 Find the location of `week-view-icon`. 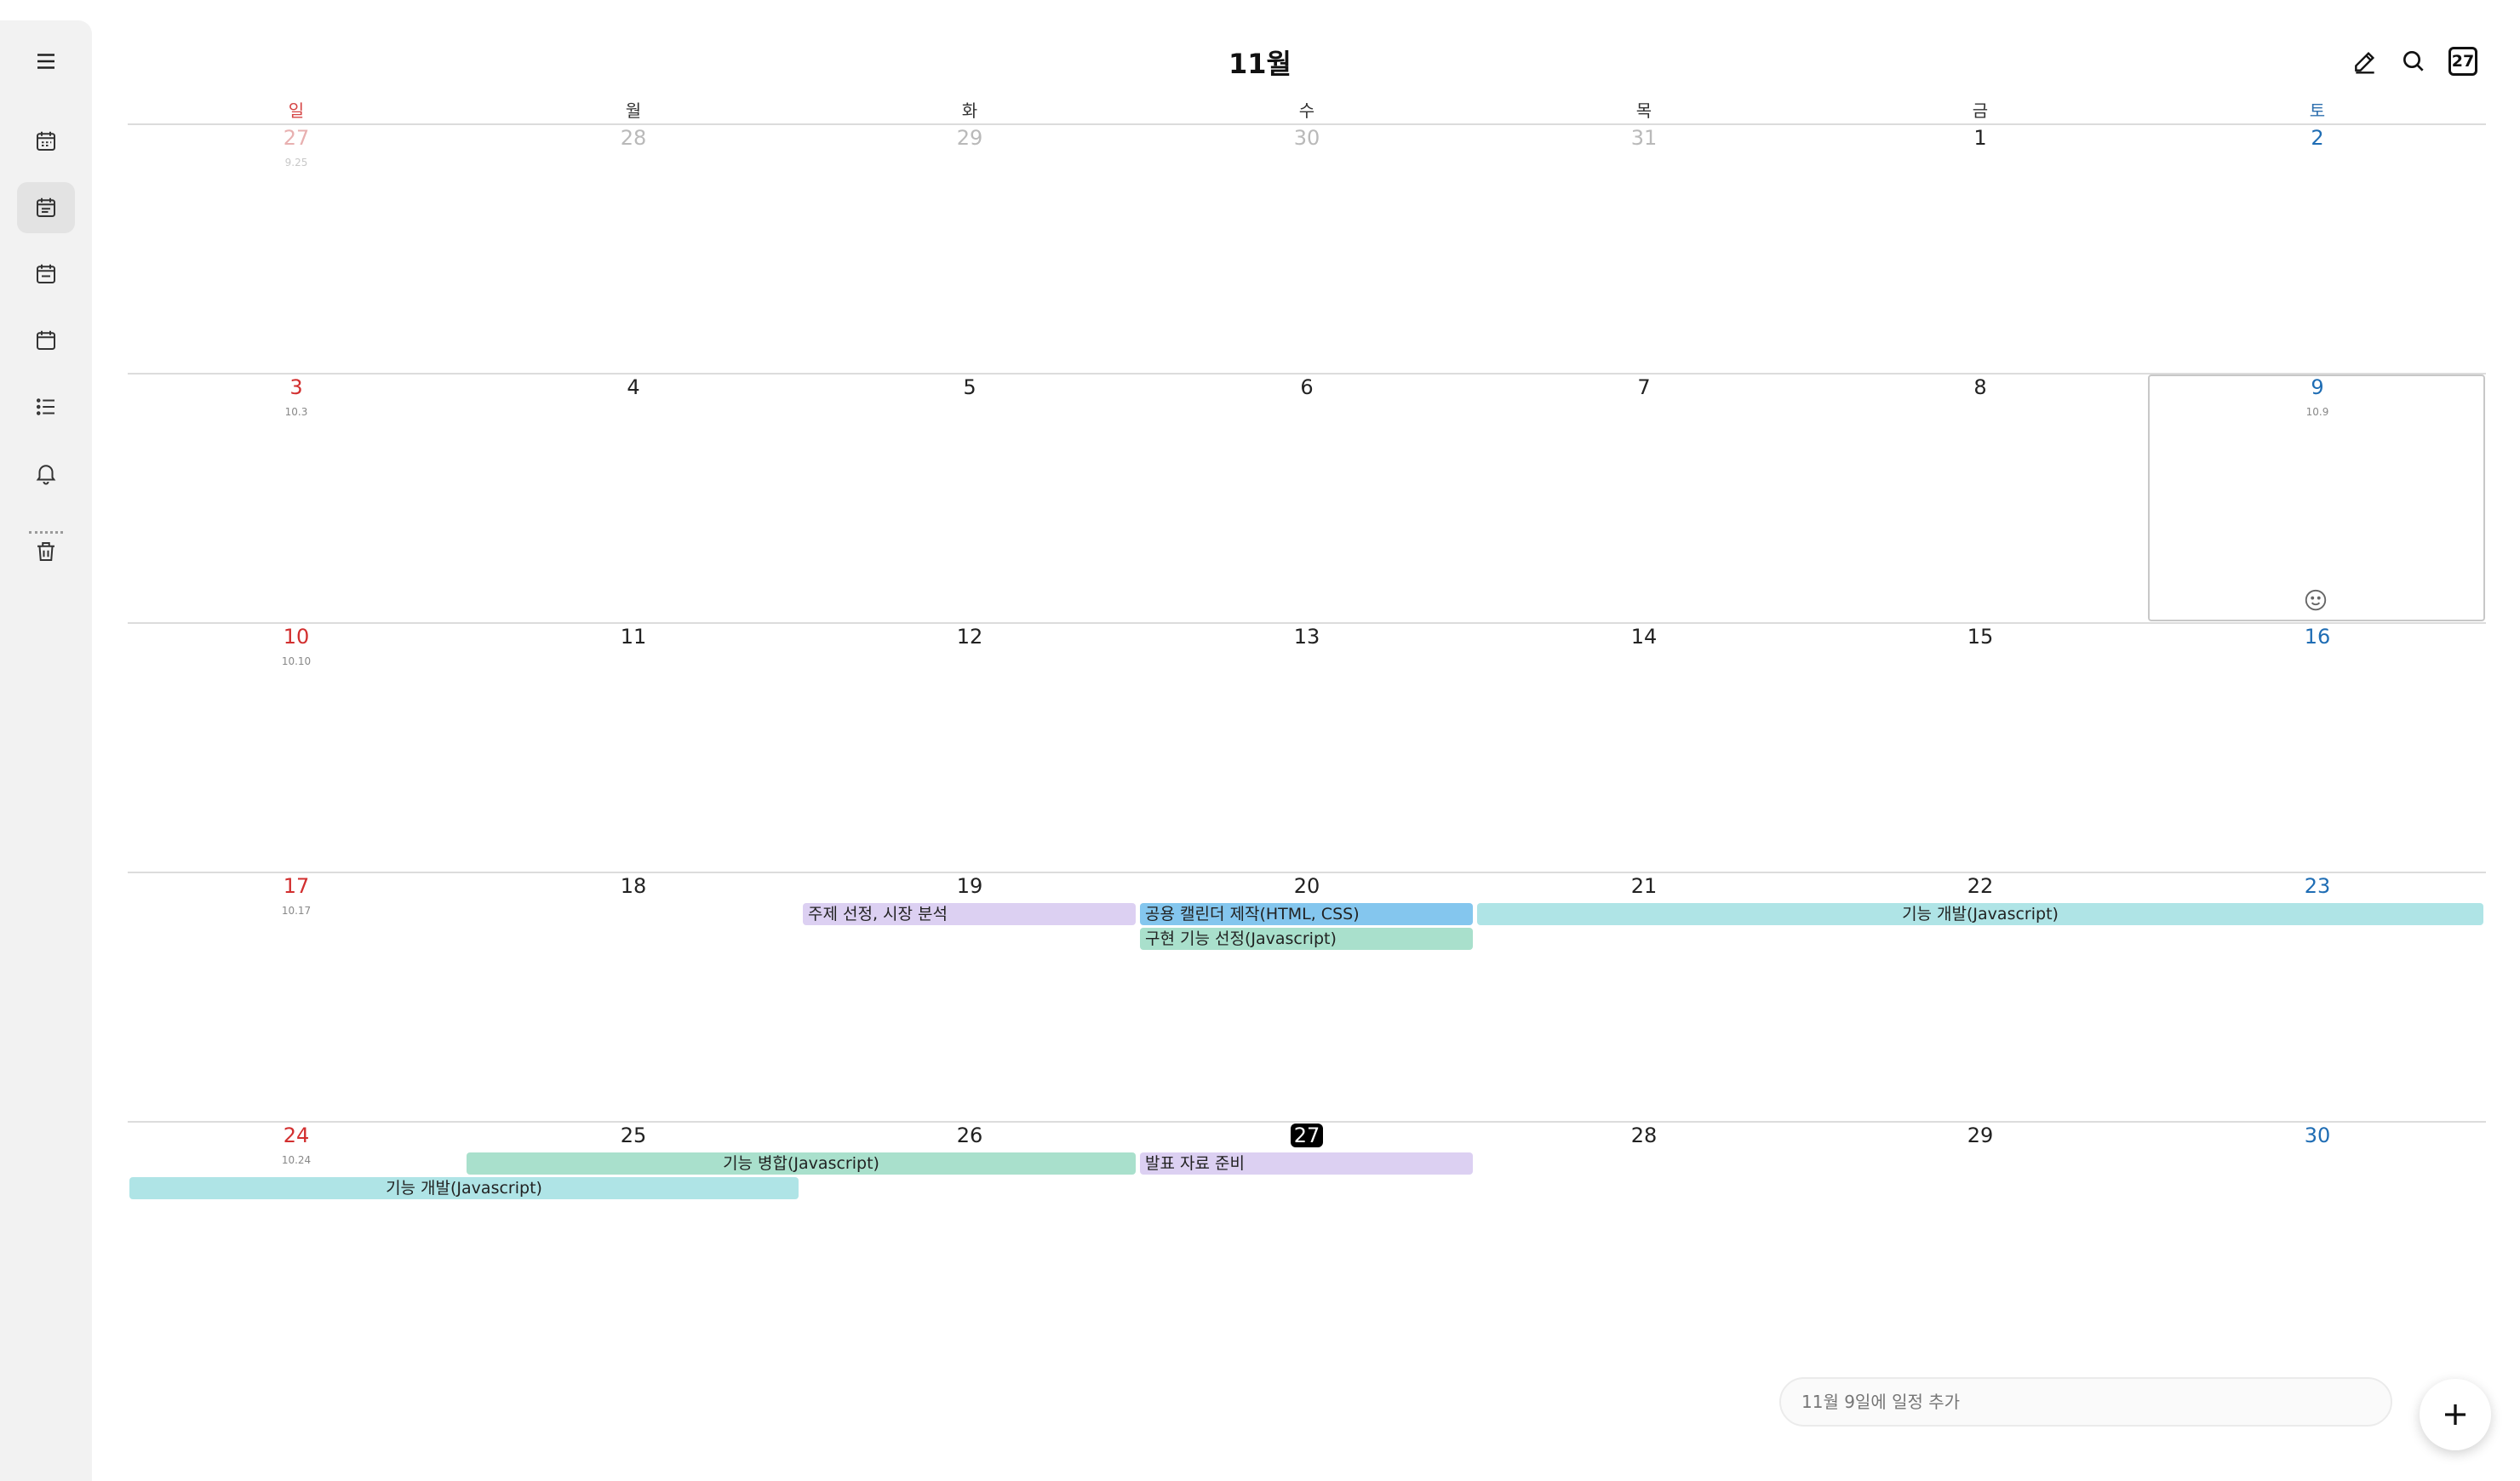

week-view-icon is located at coordinates (46, 273).